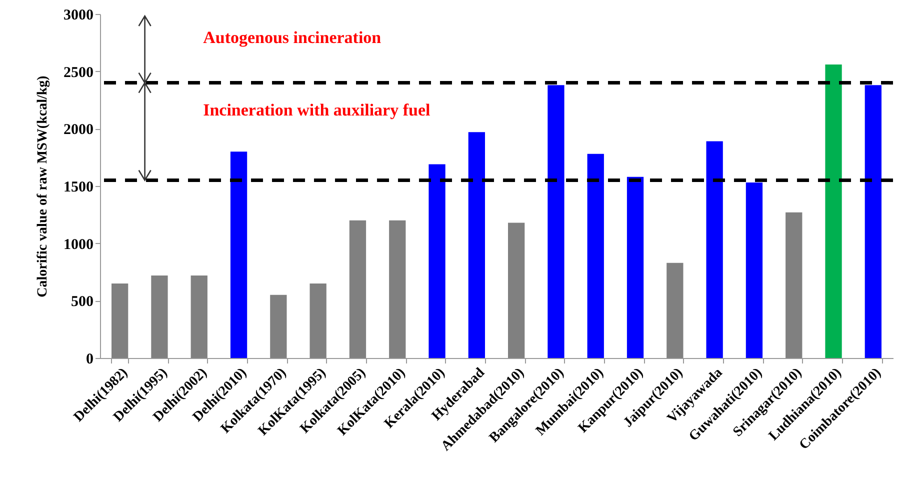 This screenshot has height=497, width=897. What do you see at coordinates (43, 186) in the screenshot?
I see `y-axis-title: Calorific value of raw MSW(kcal/kg)` at bounding box center [43, 186].